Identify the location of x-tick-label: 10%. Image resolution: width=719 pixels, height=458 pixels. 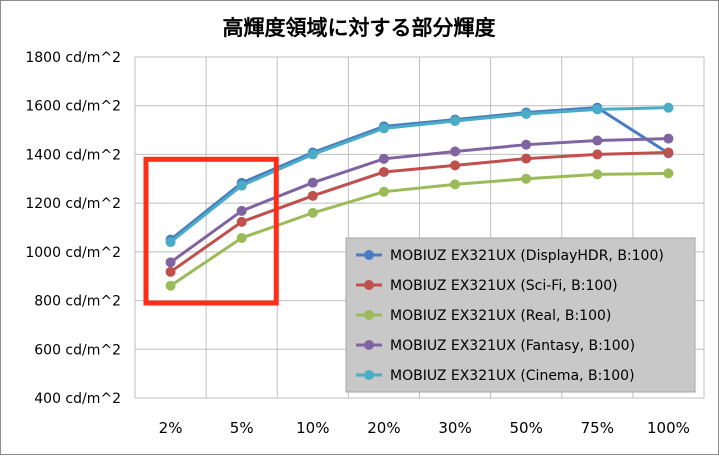
(312, 428).